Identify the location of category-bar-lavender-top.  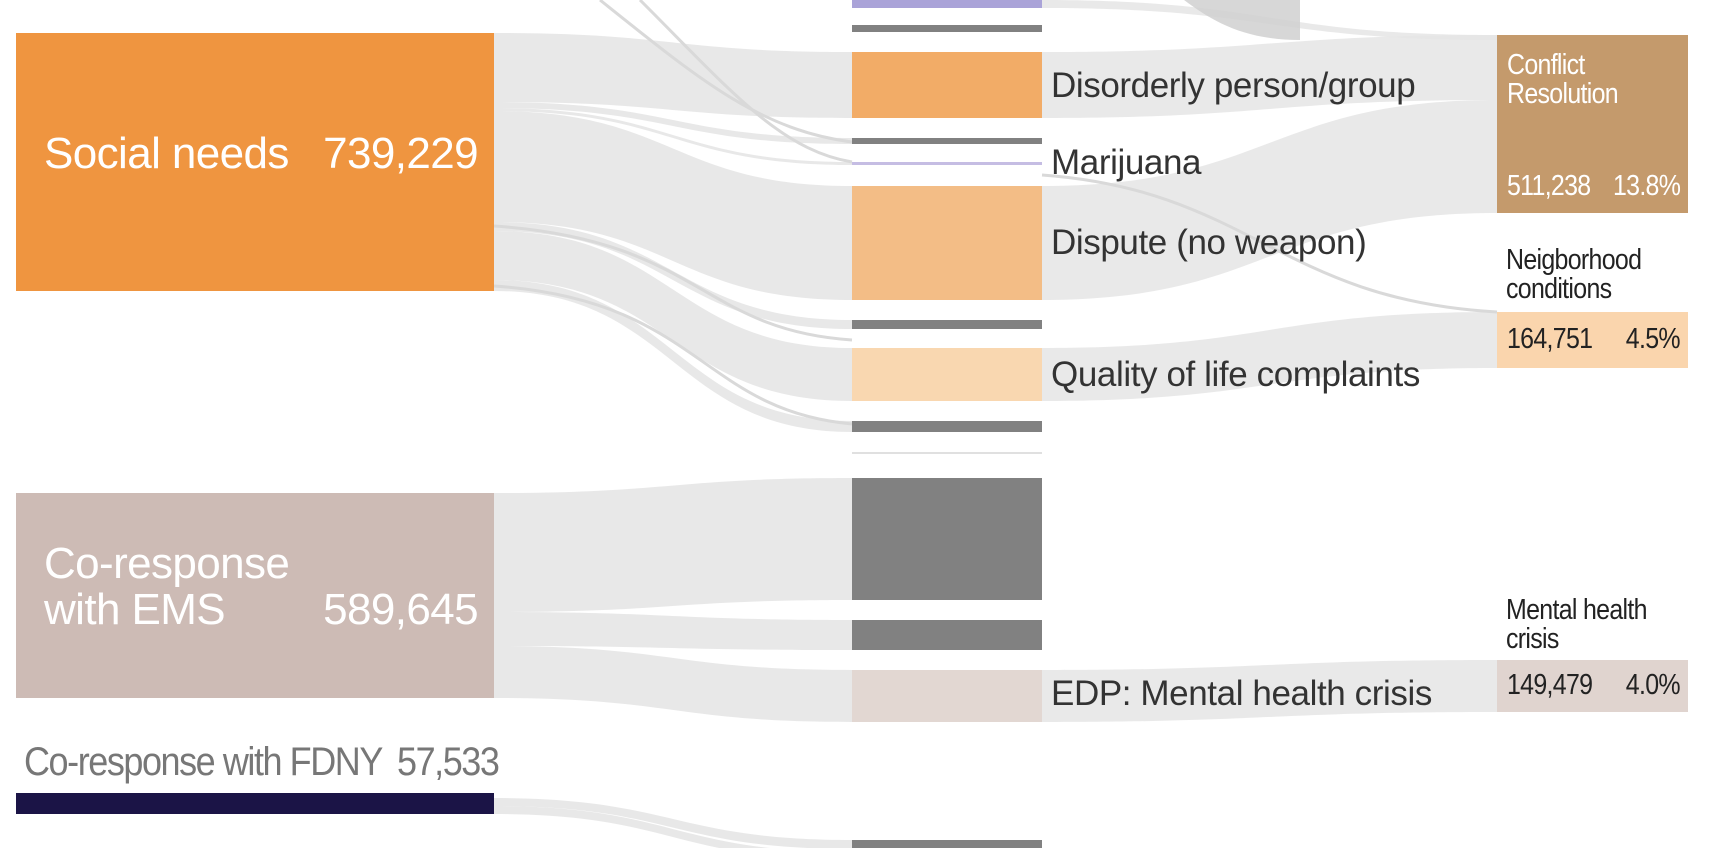
(947, 4).